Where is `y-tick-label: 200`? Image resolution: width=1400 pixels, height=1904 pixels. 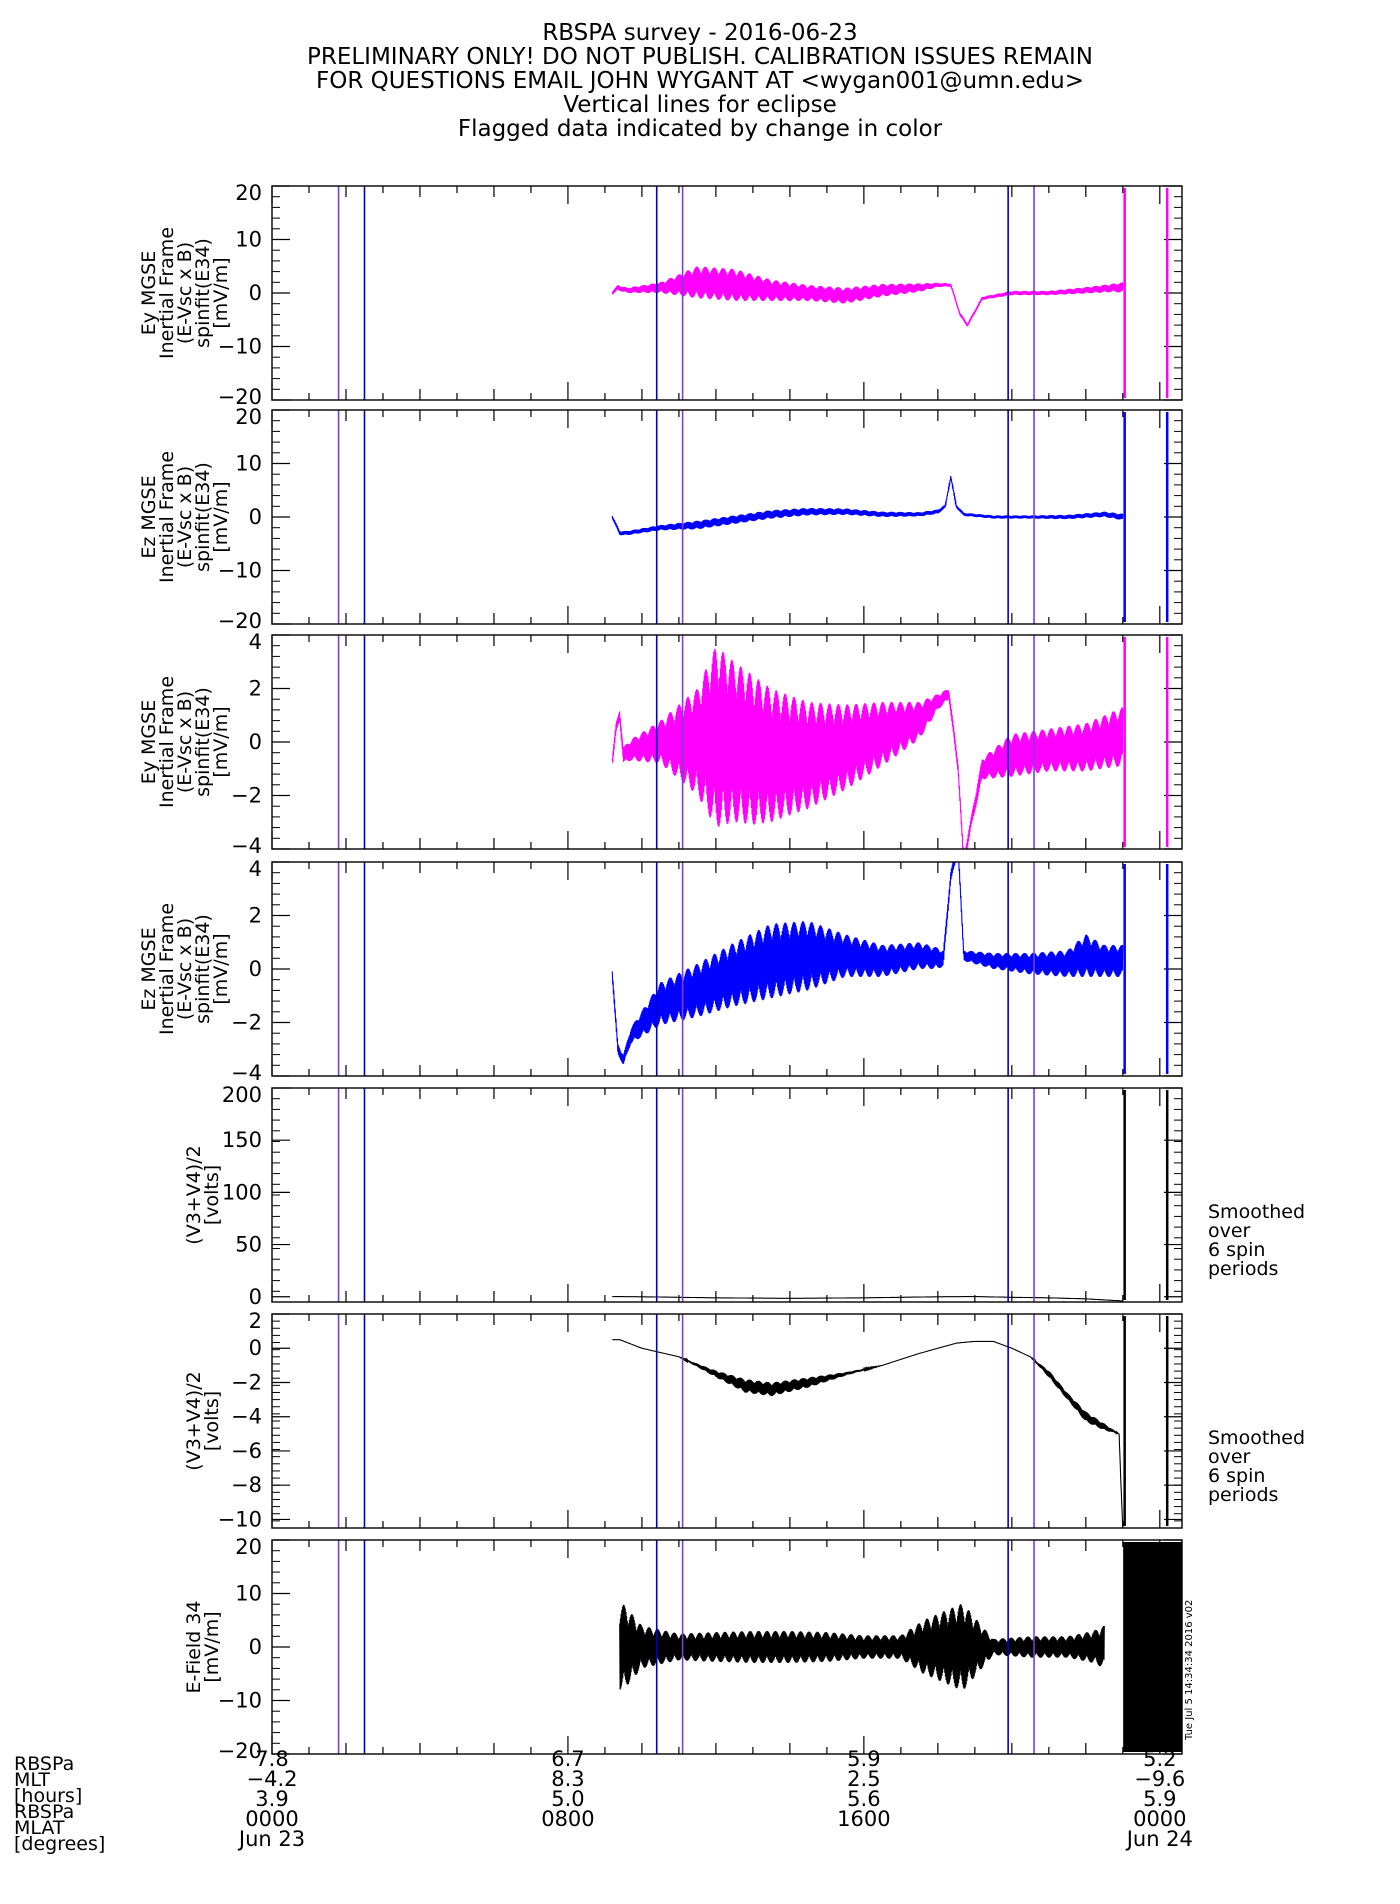 y-tick-label: 200 is located at coordinates (242, 1095).